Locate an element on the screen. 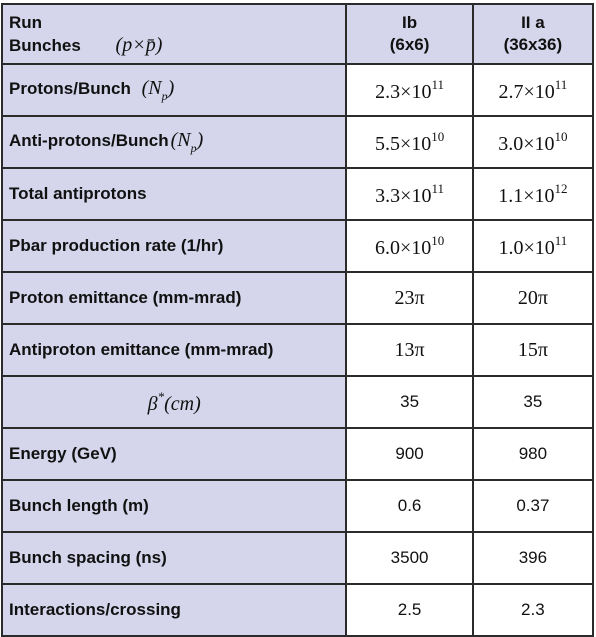 This screenshot has height=637, width=596. row-label: Proton emittance (mm-mrad) is located at coordinates (174, 298).